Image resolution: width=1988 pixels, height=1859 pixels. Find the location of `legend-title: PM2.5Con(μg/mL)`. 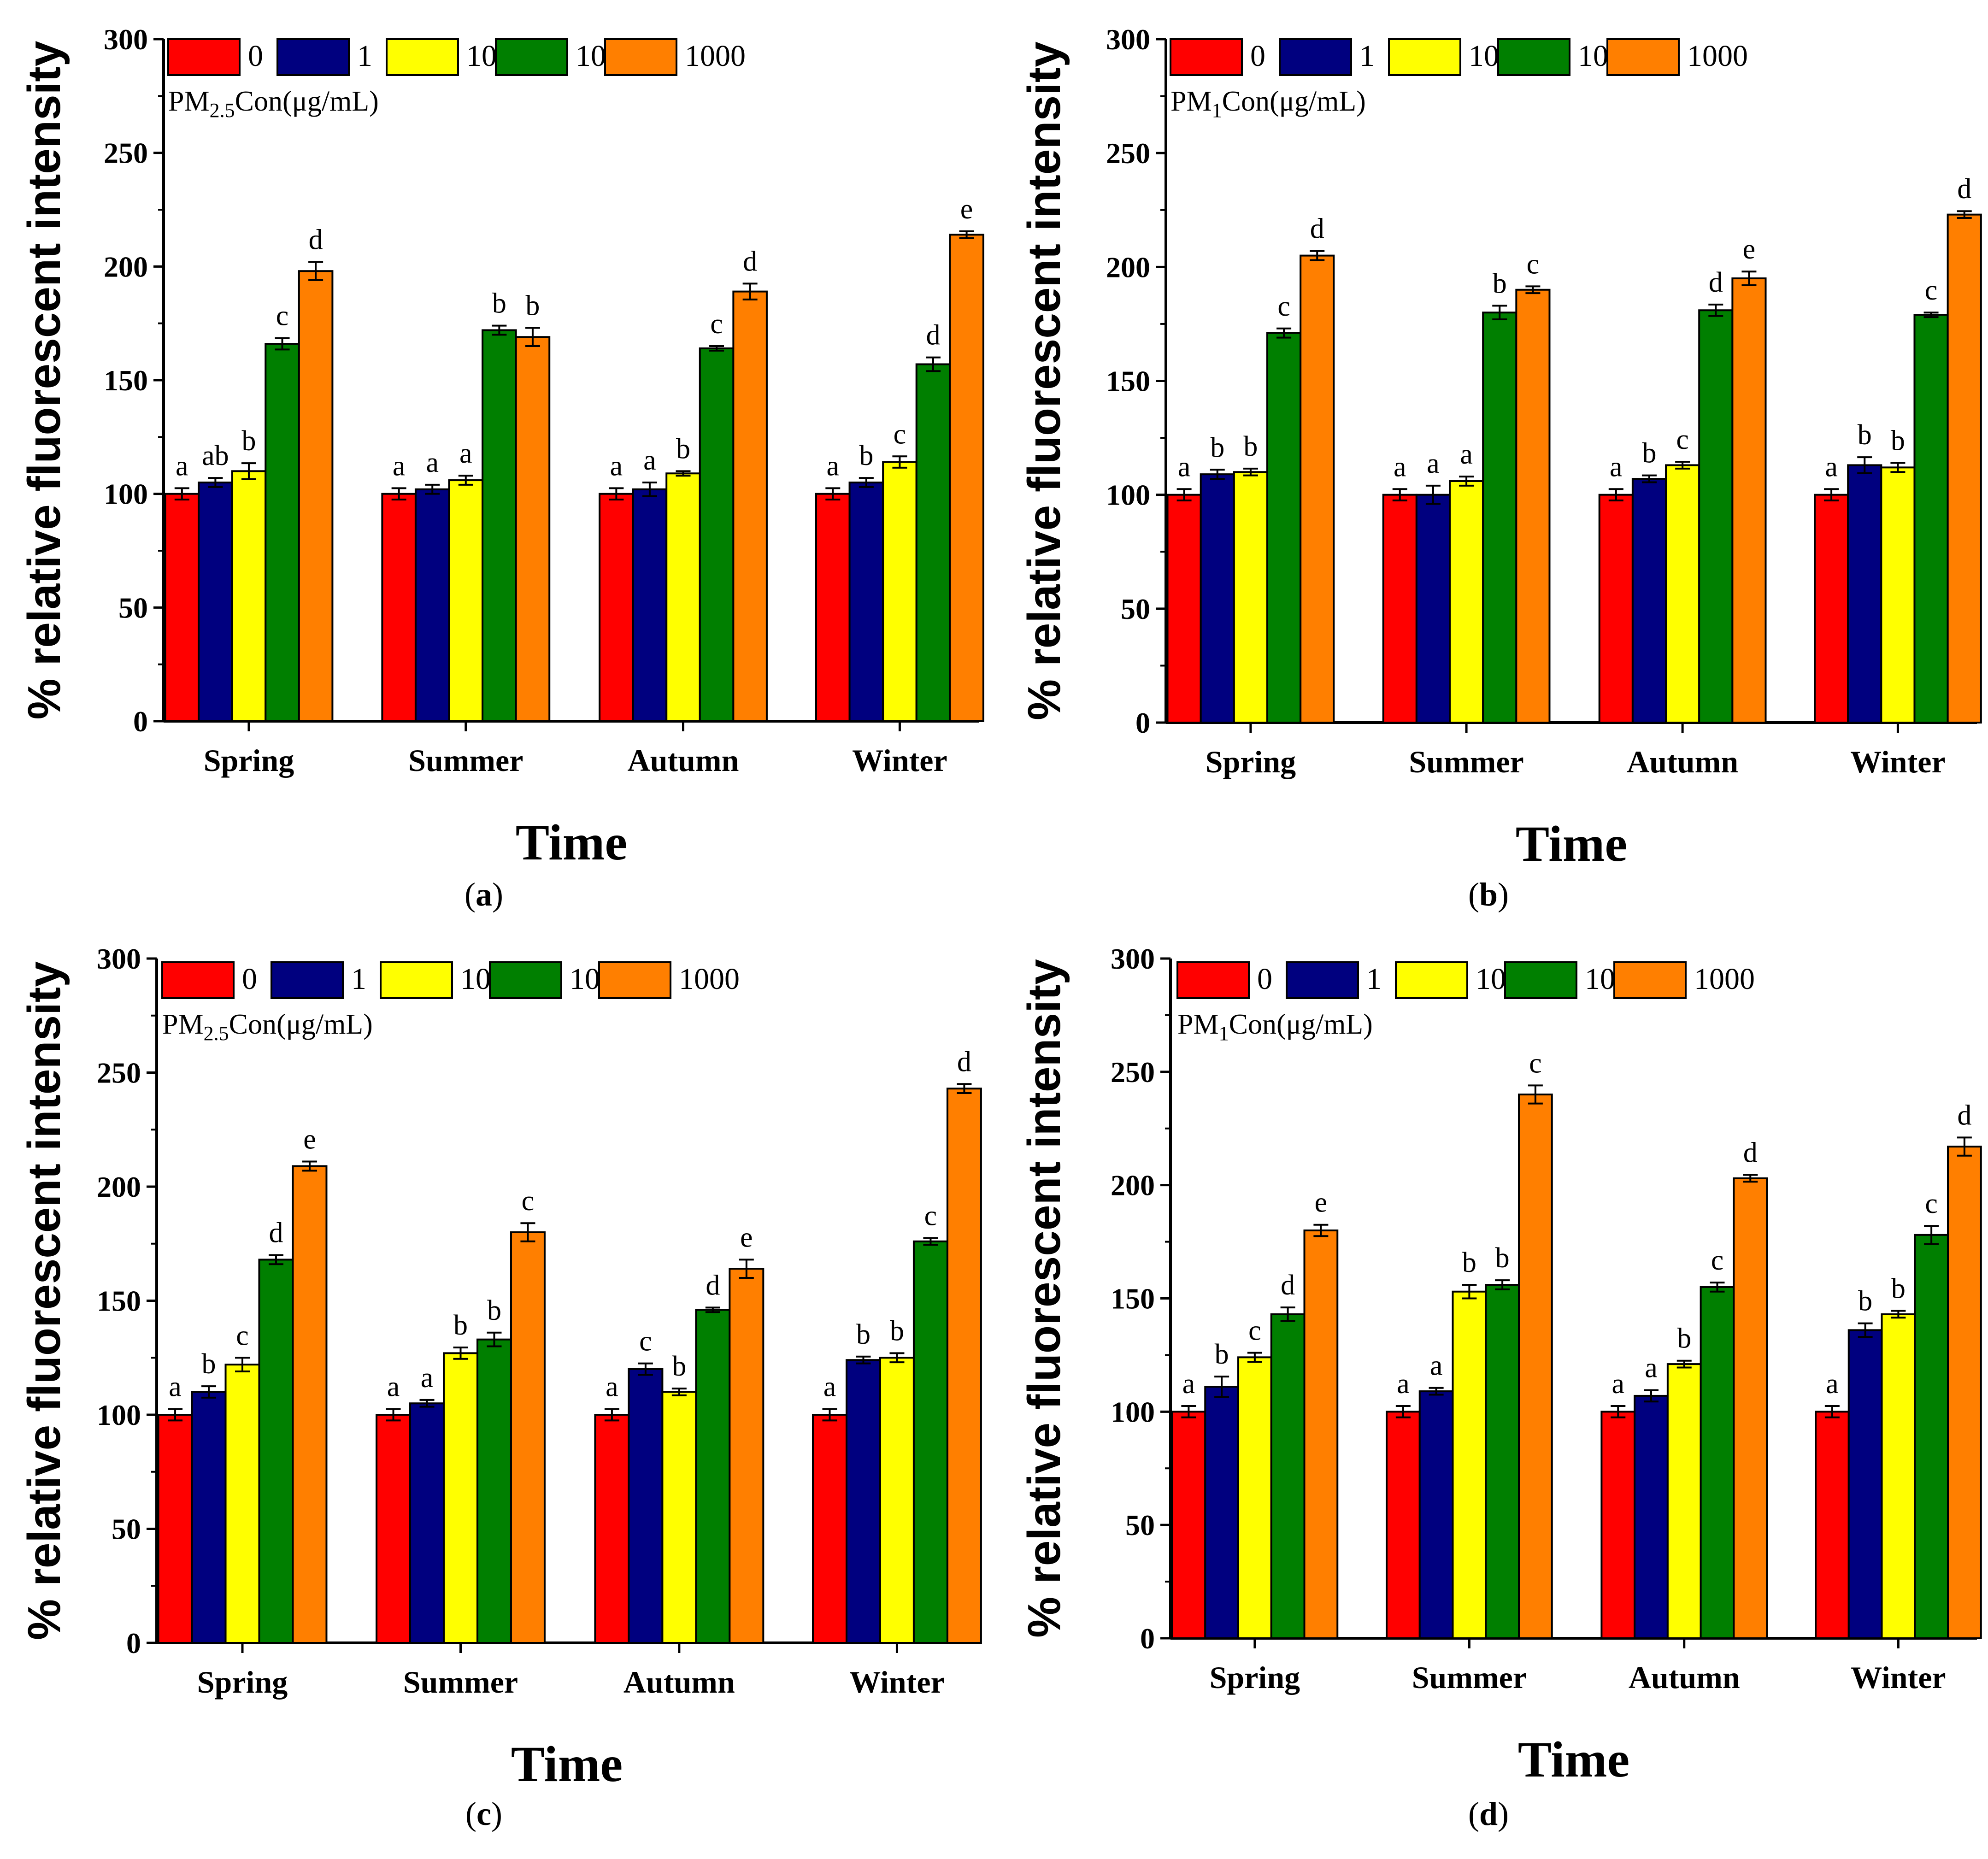

legend-title: PM2.5Con(μg/mL) is located at coordinates (274, 104).